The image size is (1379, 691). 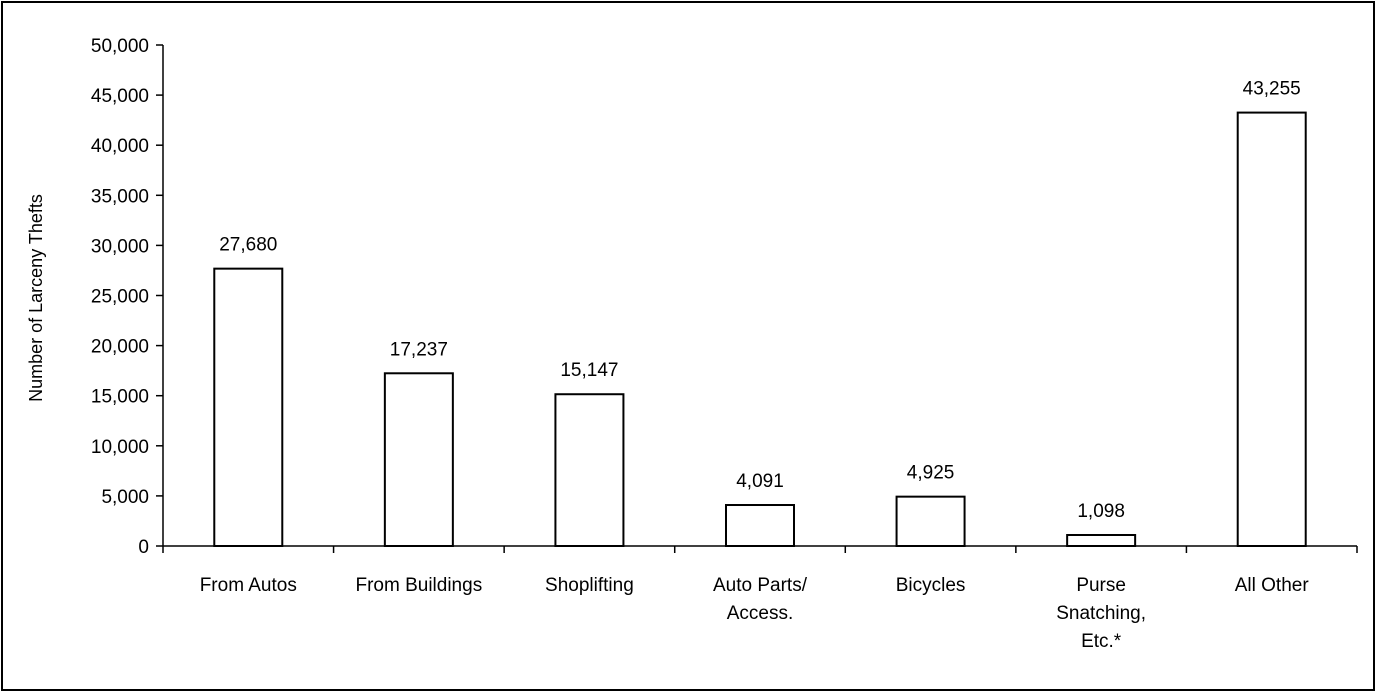 What do you see at coordinates (931, 473) in the screenshot?
I see `data-label: 4,925` at bounding box center [931, 473].